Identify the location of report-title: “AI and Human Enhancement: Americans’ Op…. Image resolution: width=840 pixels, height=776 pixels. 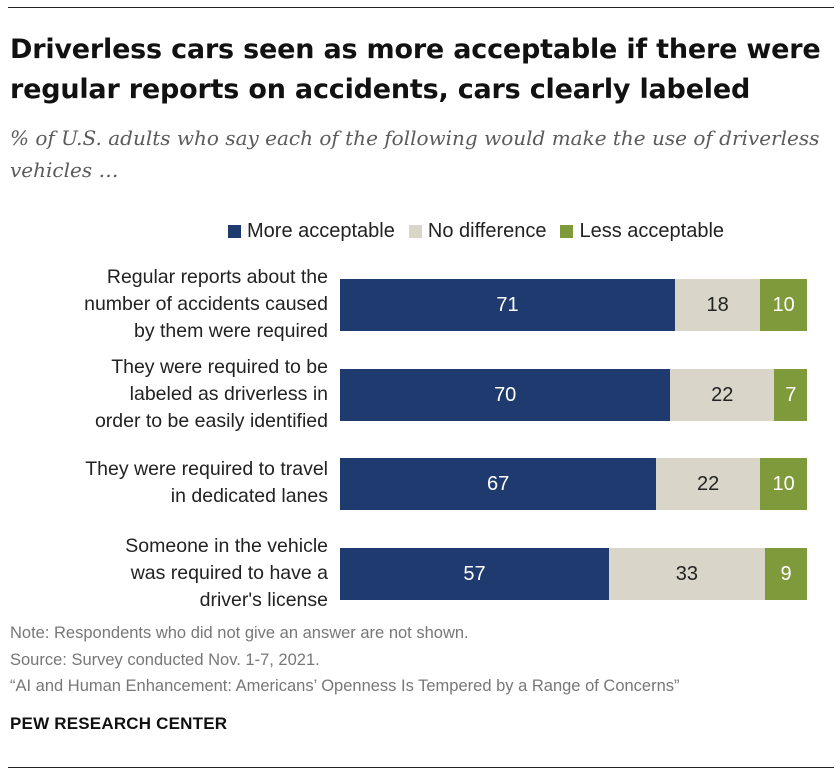
(345, 686).